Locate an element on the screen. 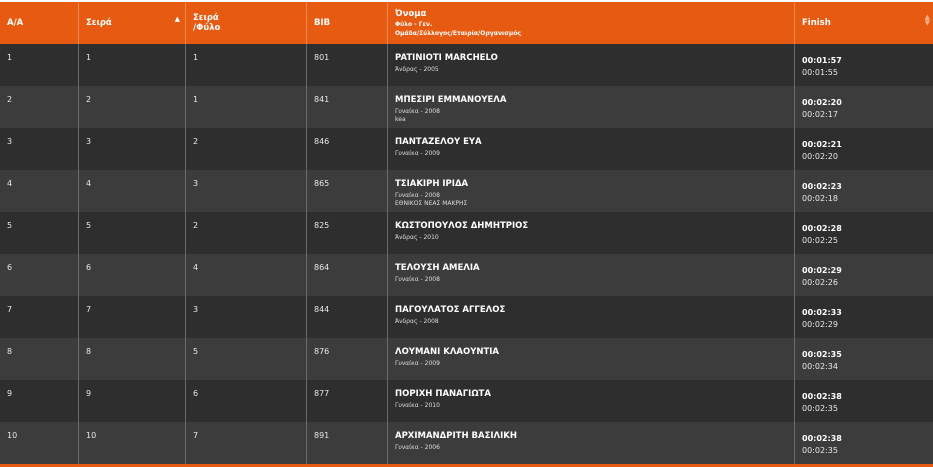 The image size is (933, 467). seira-value: 7 is located at coordinates (89, 309).